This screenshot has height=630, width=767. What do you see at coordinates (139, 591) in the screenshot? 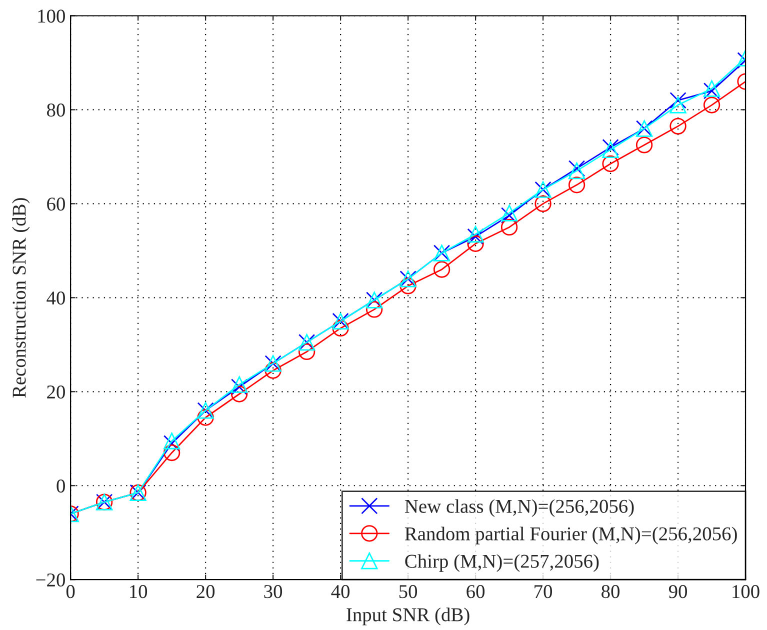
I see `x-tick-label: 10` at bounding box center [139, 591].